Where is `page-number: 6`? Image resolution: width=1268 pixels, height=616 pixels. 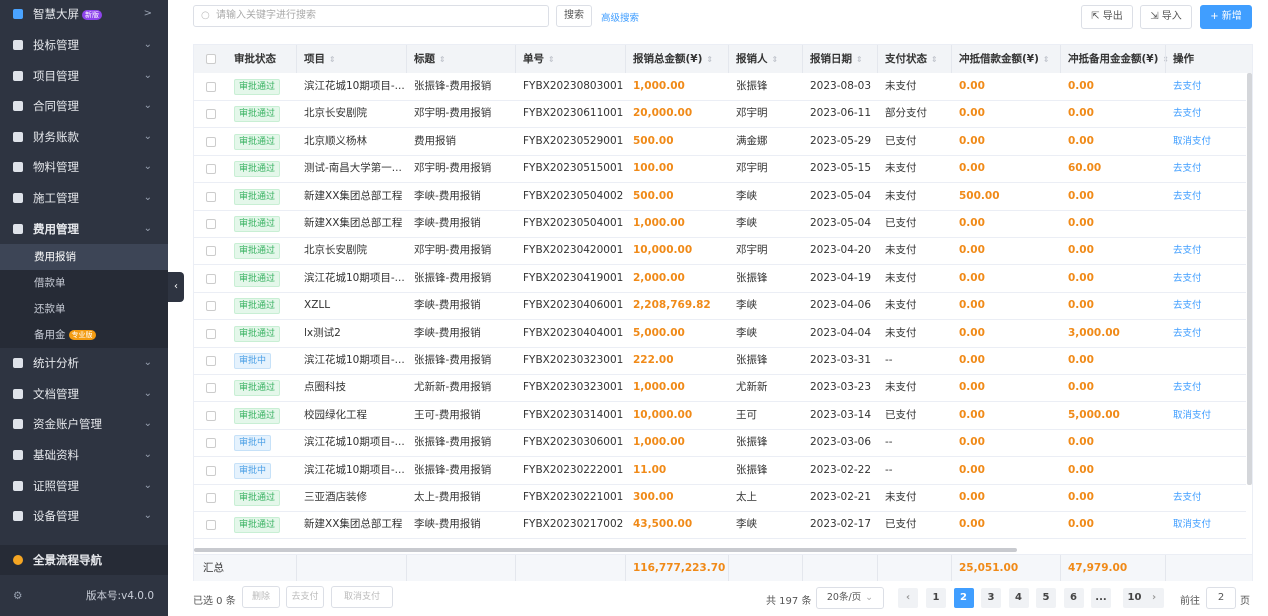 page-number: 6 is located at coordinates (1073, 598).